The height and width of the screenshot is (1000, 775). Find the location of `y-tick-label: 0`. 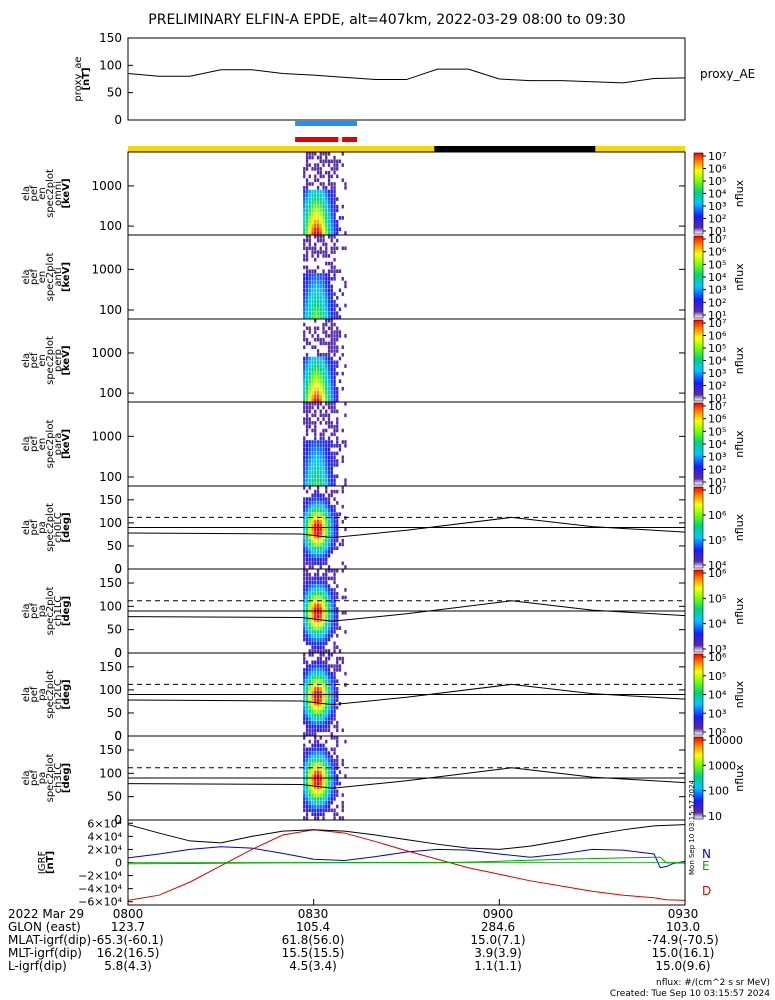

y-tick-label: 0 is located at coordinates (118, 653).